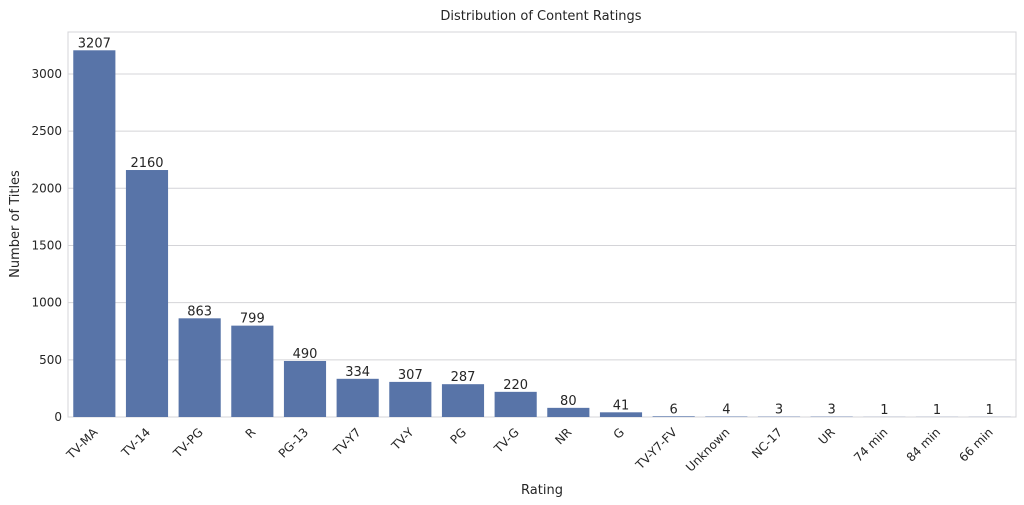  What do you see at coordinates (251, 433) in the screenshot?
I see `x-tick-label: R` at bounding box center [251, 433].